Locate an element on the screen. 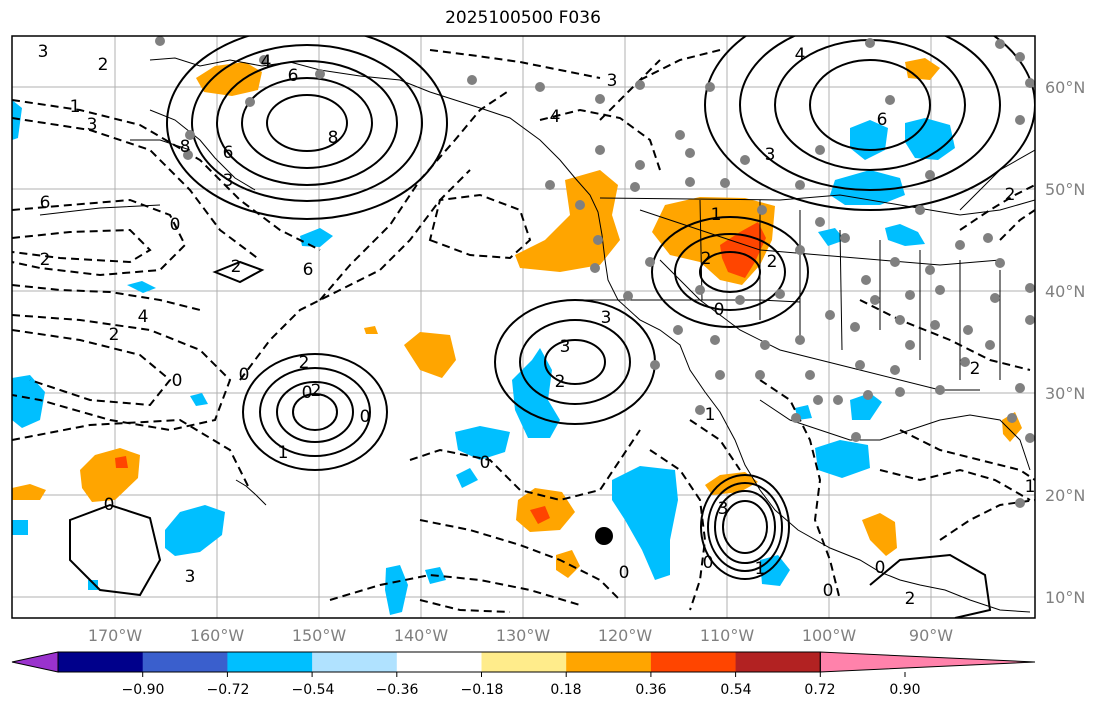 The height and width of the screenshot is (712, 1105). colorbar-tick-label: 0.54 is located at coordinates (736, 690).